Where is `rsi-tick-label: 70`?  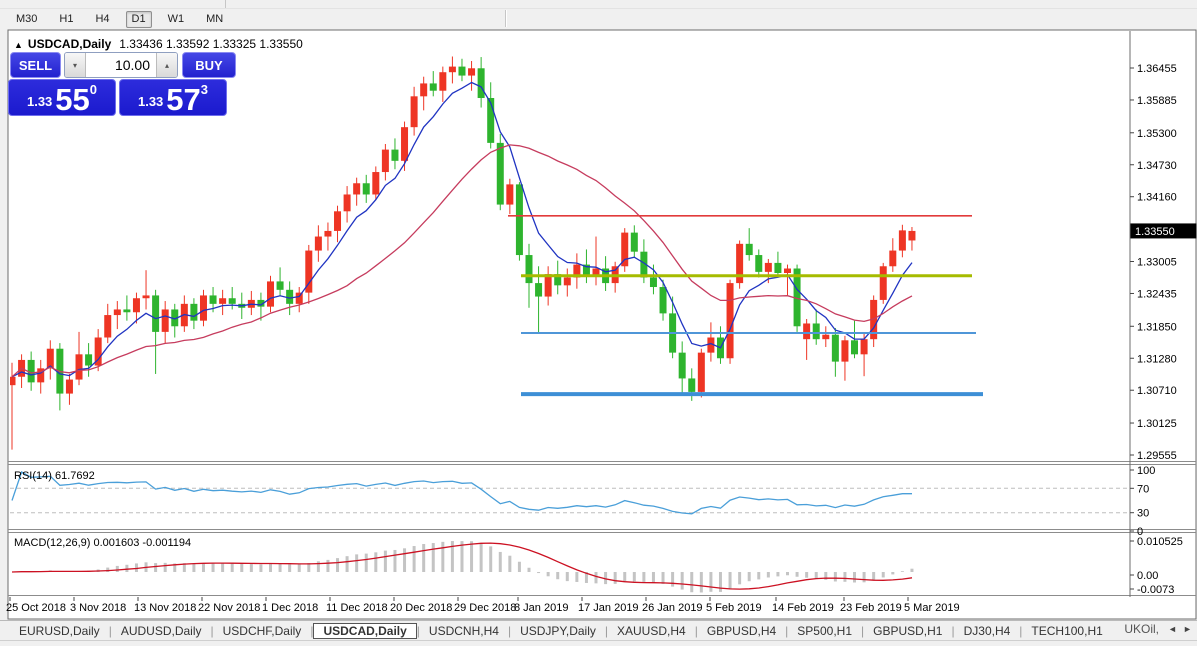
rsi-tick-label: 70 is located at coordinates (1143, 489).